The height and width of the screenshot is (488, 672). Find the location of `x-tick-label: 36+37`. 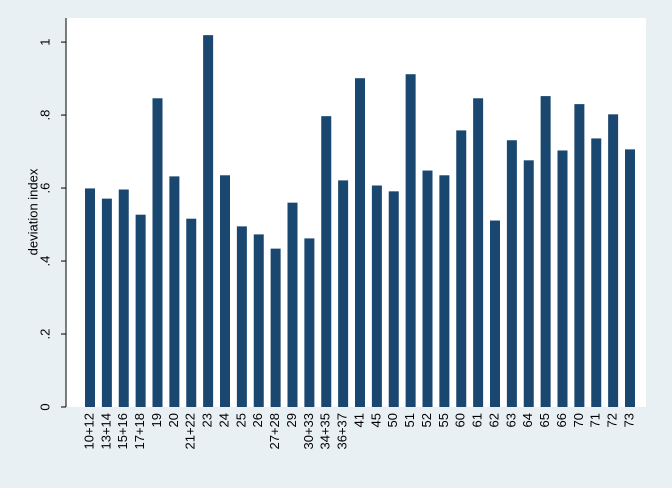

x-tick-label: 36+37 is located at coordinates (342, 431).